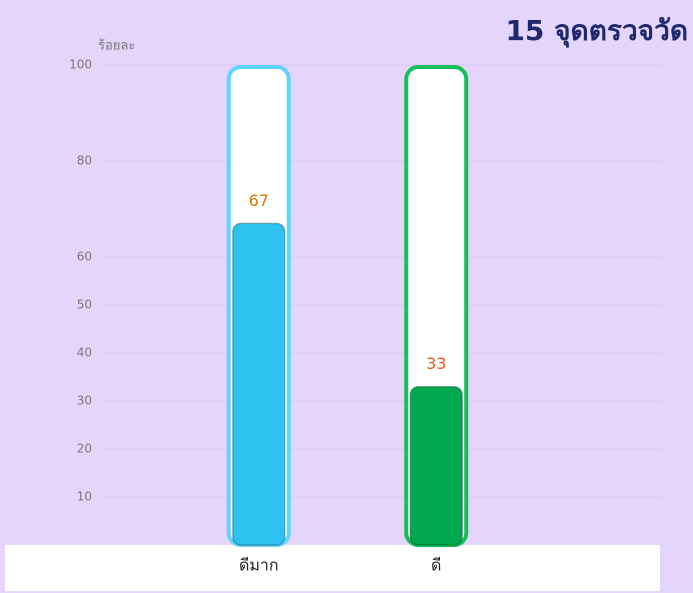 This screenshot has height=593, width=693. Describe the element at coordinates (84, 353) in the screenshot. I see `y-tick-label: 40` at that location.